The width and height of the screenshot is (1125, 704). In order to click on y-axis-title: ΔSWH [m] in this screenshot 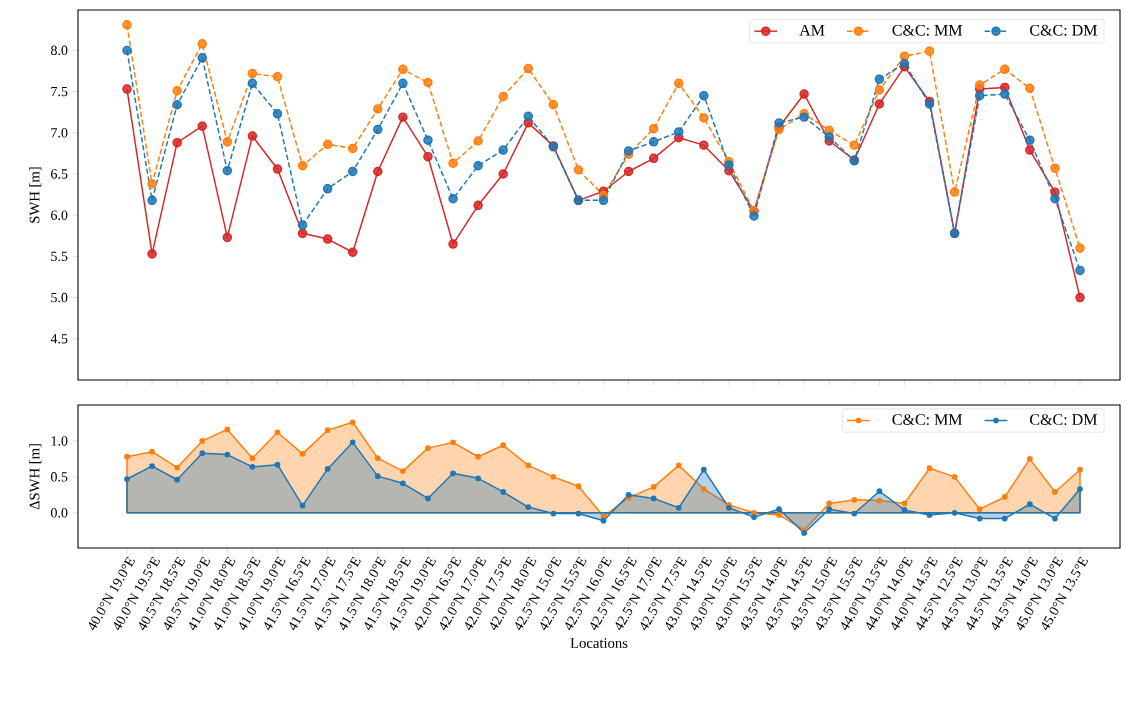, I will do `click(35, 477)`.